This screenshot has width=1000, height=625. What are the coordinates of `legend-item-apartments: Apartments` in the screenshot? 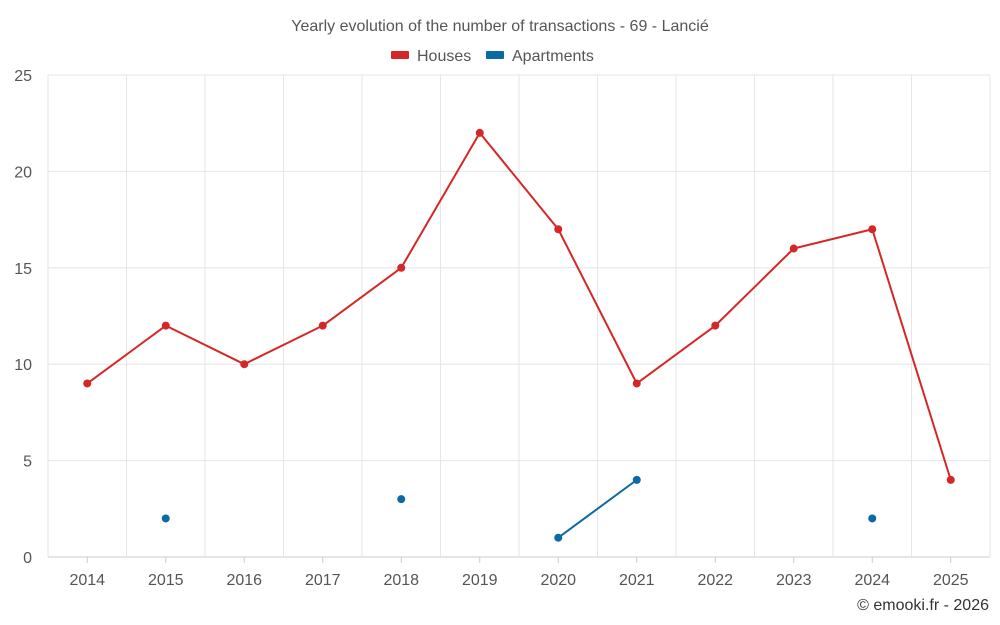 It's located at (540, 56).